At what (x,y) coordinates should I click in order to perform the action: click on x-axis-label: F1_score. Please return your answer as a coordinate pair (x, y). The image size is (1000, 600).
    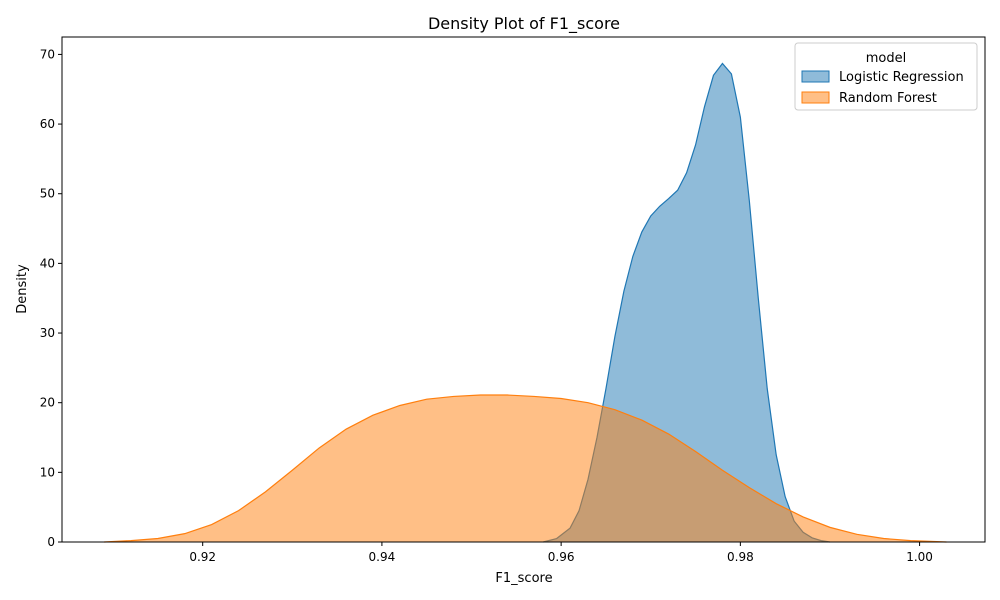
    Looking at the image, I should click on (523, 578).